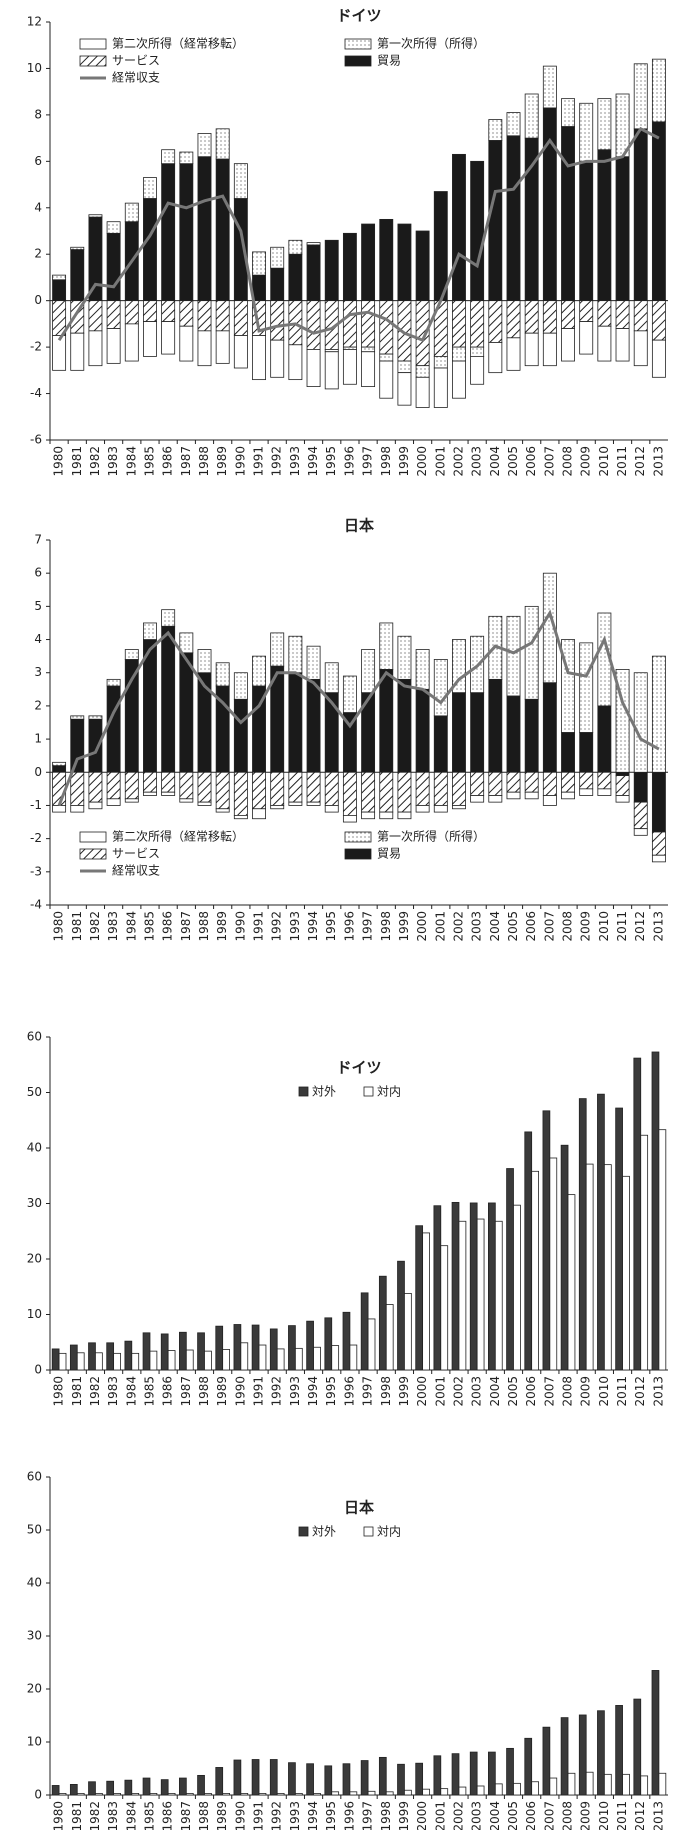  What do you see at coordinates (422, 1391) in the screenshot?
I see `x-tick-label: 2000` at bounding box center [422, 1391].